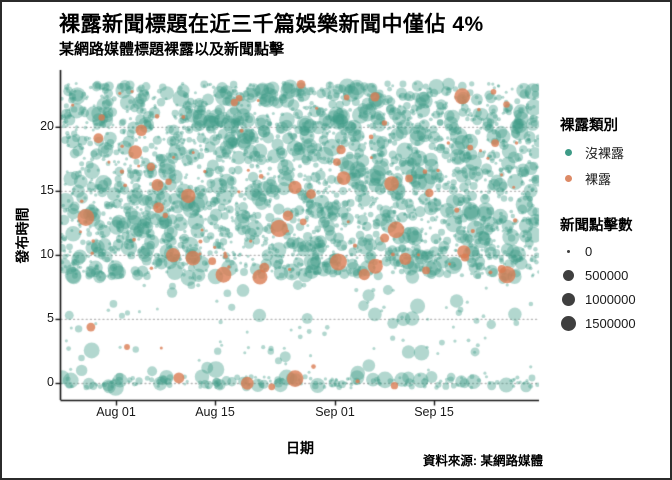  I want to click on legend-item-no-nudity: 沒裸露, so click(615, 152).